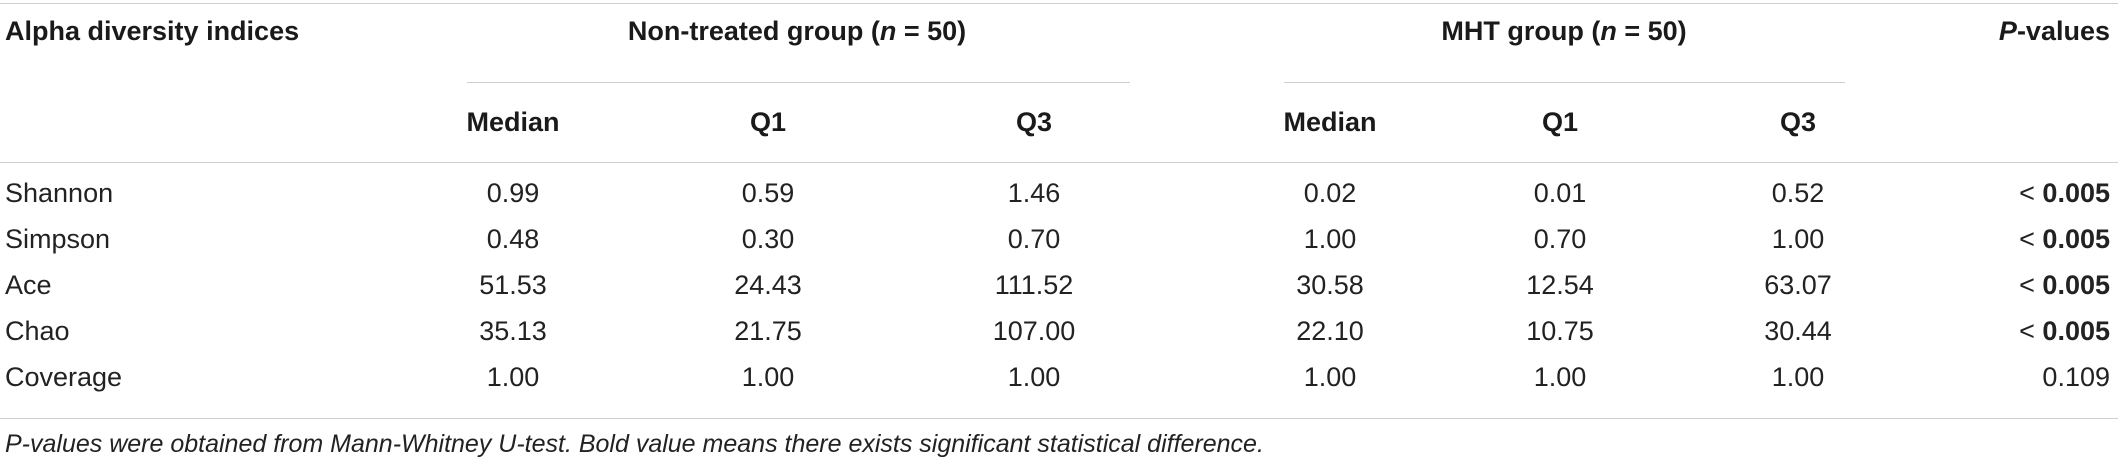 The height and width of the screenshot is (467, 2118). What do you see at coordinates (1798, 122) in the screenshot?
I see `subcol-q3-2: Q3` at bounding box center [1798, 122].